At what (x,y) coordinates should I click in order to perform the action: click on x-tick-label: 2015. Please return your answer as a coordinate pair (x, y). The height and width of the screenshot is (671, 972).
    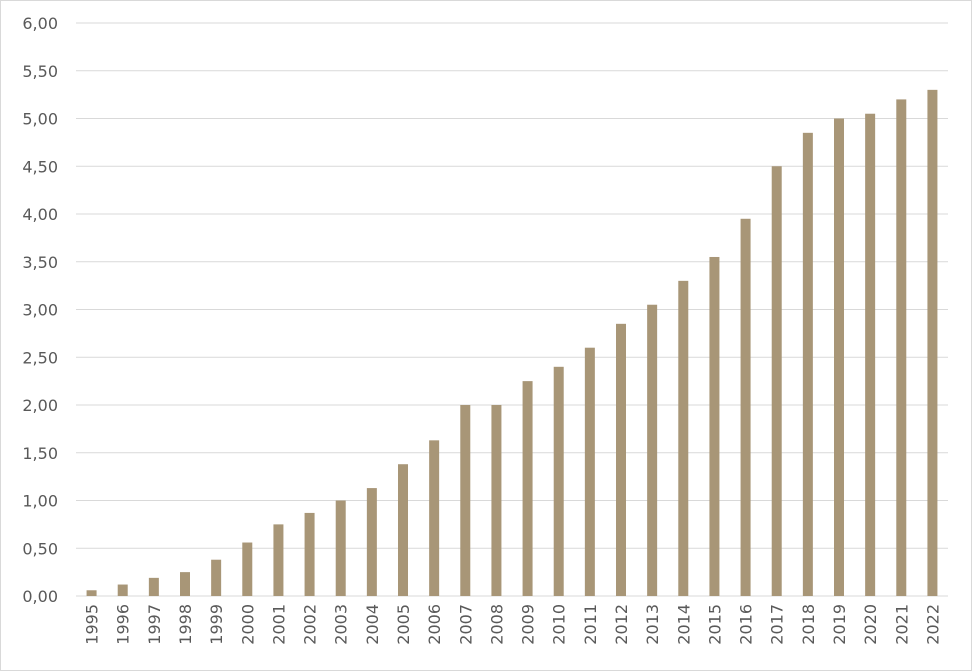
    Looking at the image, I should click on (714, 624).